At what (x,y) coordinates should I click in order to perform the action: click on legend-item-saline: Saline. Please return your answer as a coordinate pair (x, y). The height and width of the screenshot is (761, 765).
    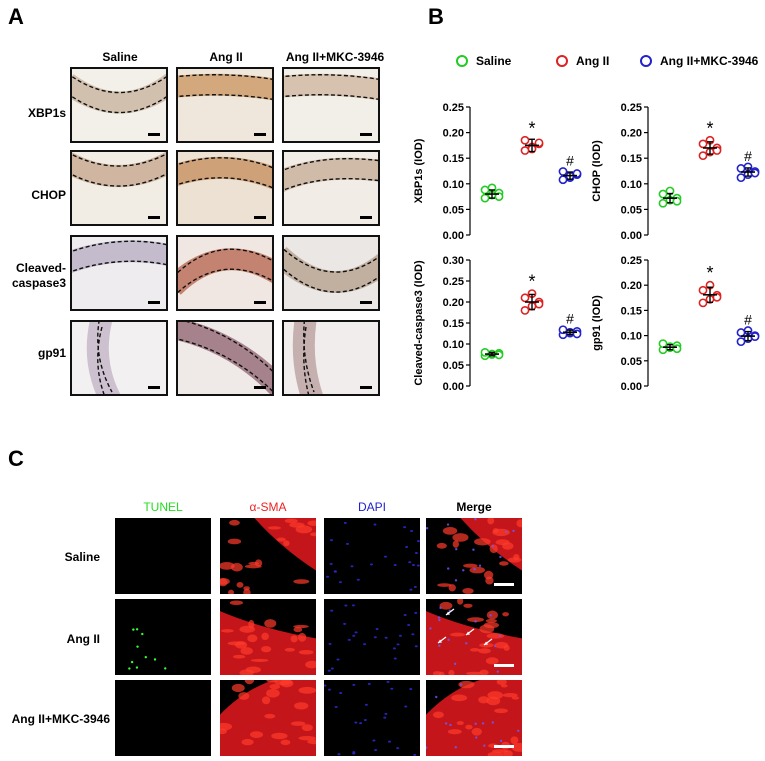
    Looking at the image, I should click on (483, 61).